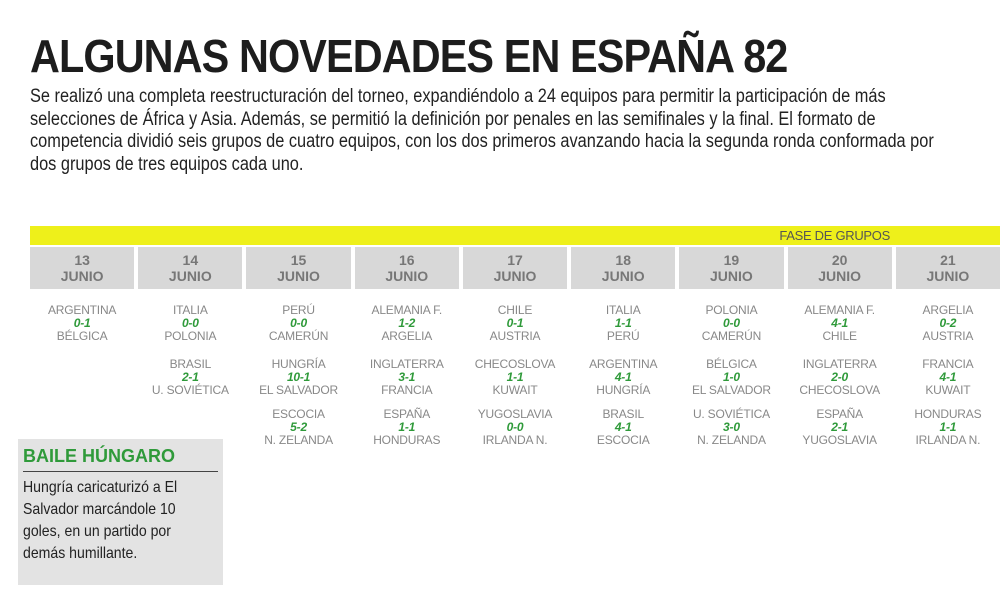 The width and height of the screenshot is (1000, 600). What do you see at coordinates (298, 310) in the screenshot?
I see `team-home: PERÚ` at bounding box center [298, 310].